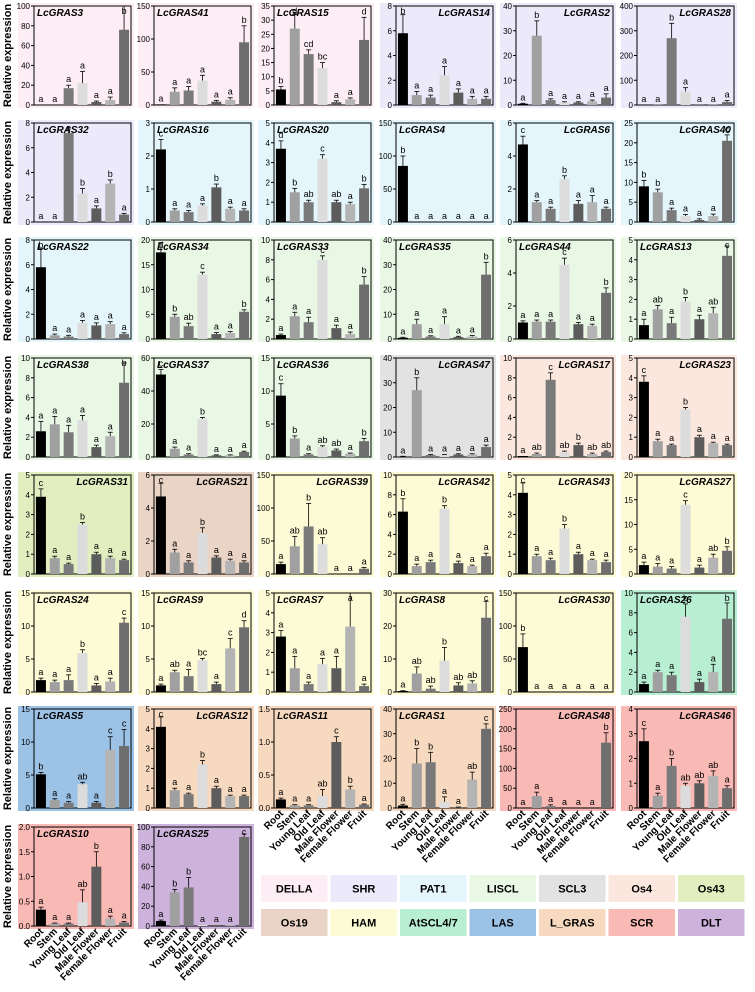 The width and height of the screenshot is (755, 992). I want to click on y-tick-label: 80, so click(25, 26).